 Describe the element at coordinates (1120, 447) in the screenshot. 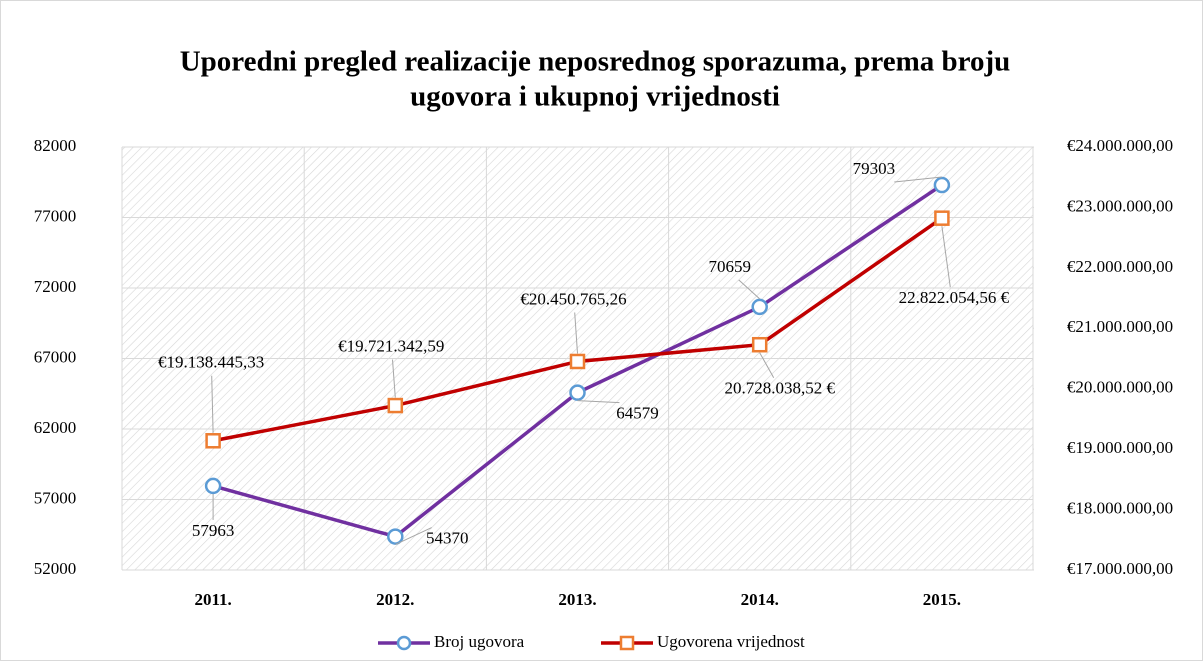

I see `y2-tick-label: €19.000.000,00` at that location.